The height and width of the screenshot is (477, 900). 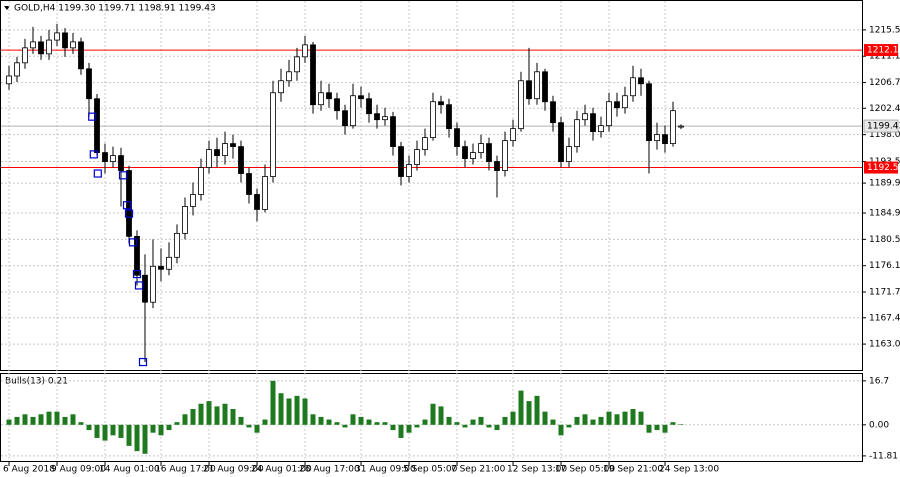 I want to click on x-tick-label: 19 Sep 21:00, so click(x=633, y=470).